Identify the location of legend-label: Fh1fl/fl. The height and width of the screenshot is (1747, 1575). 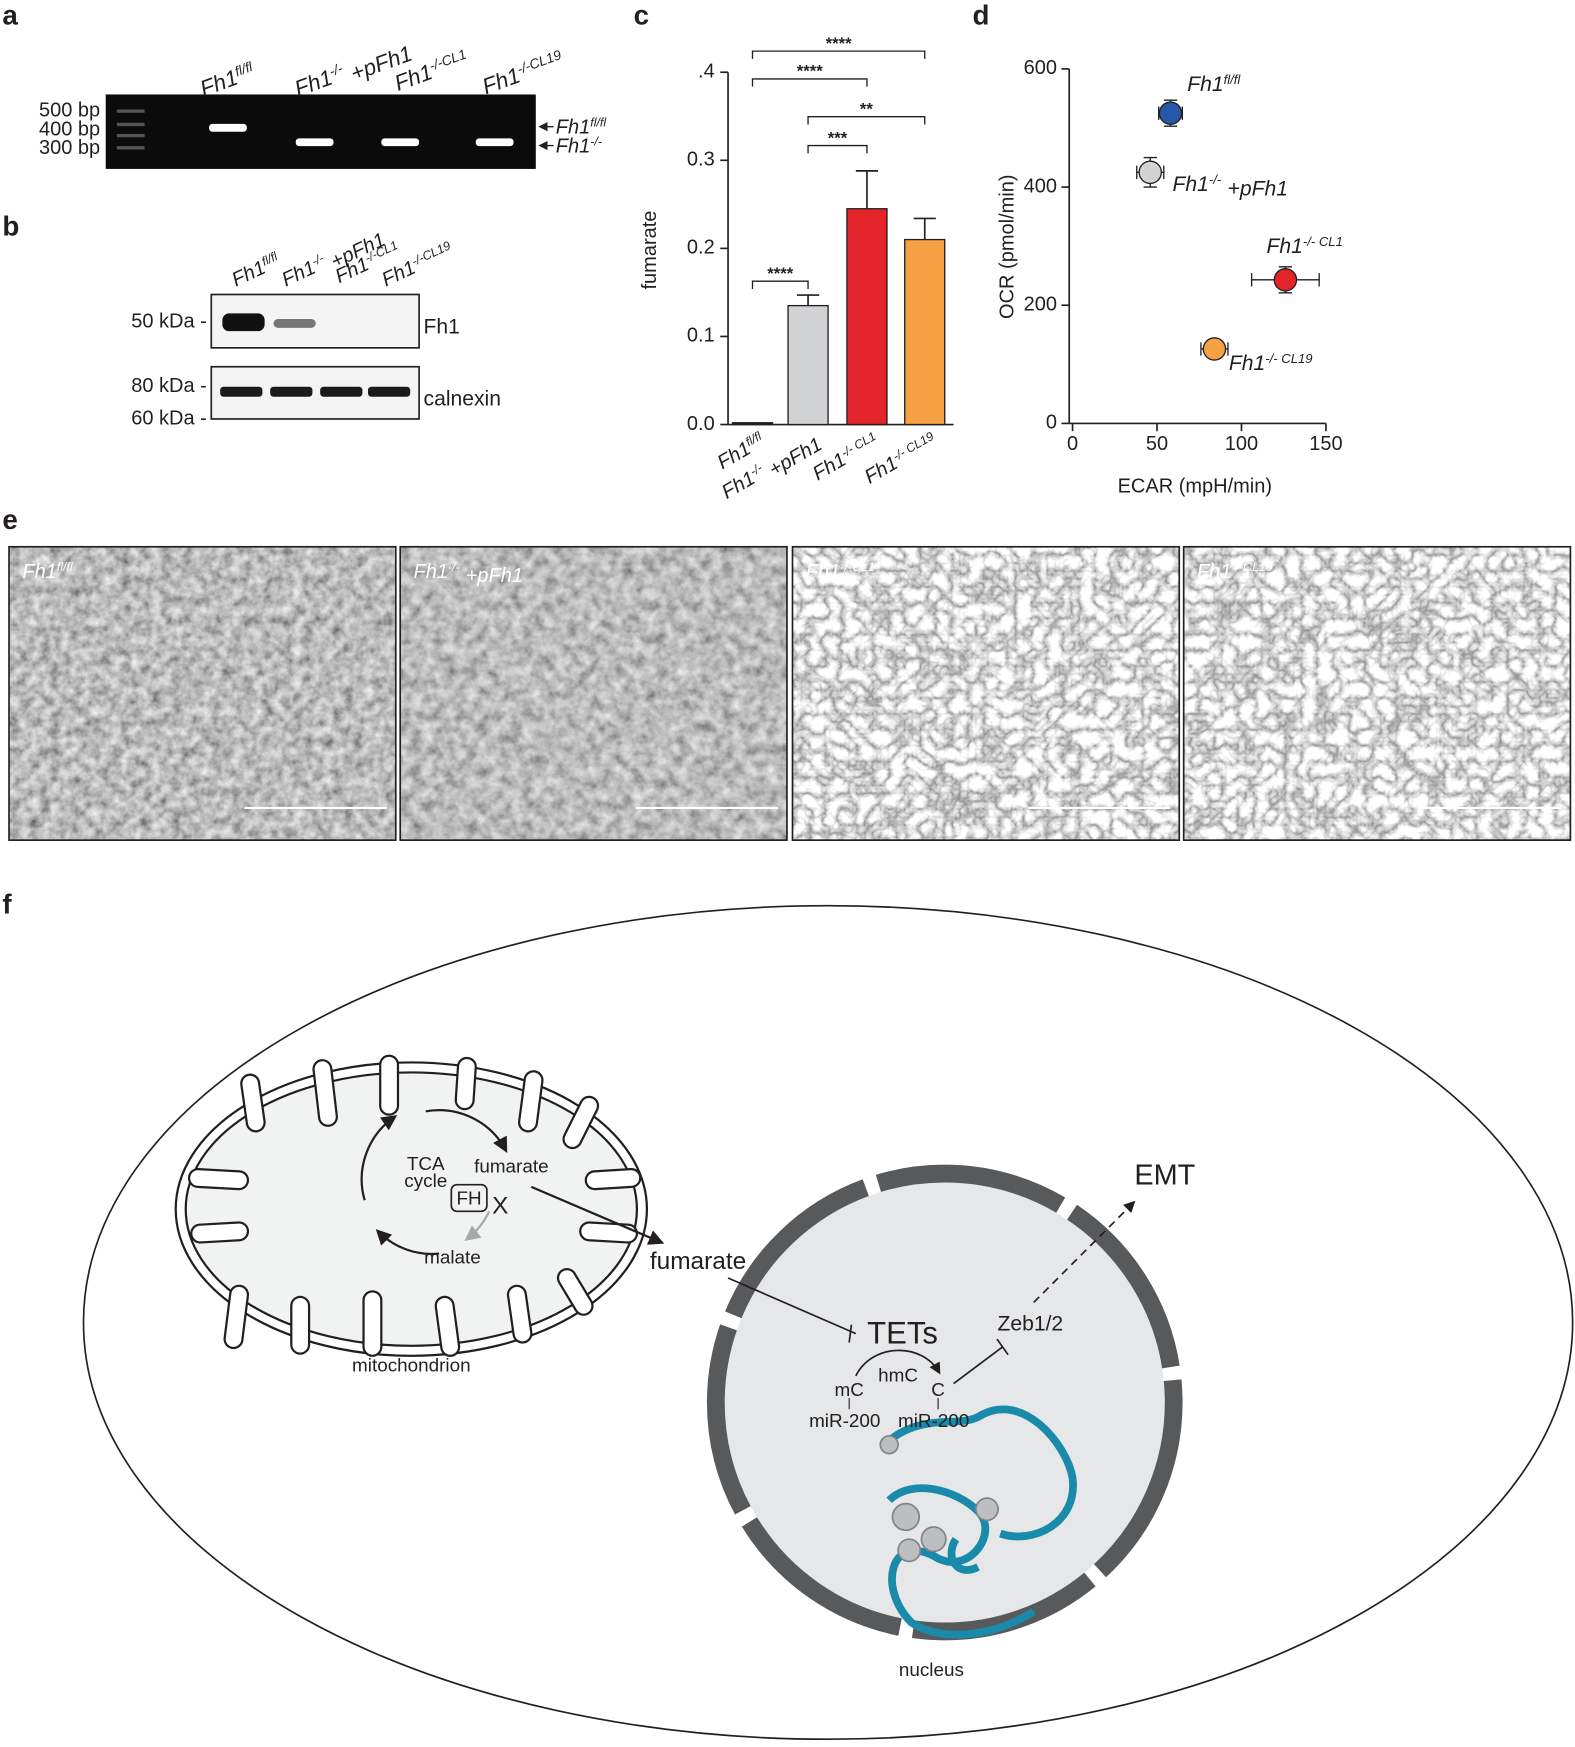
(1214, 84).